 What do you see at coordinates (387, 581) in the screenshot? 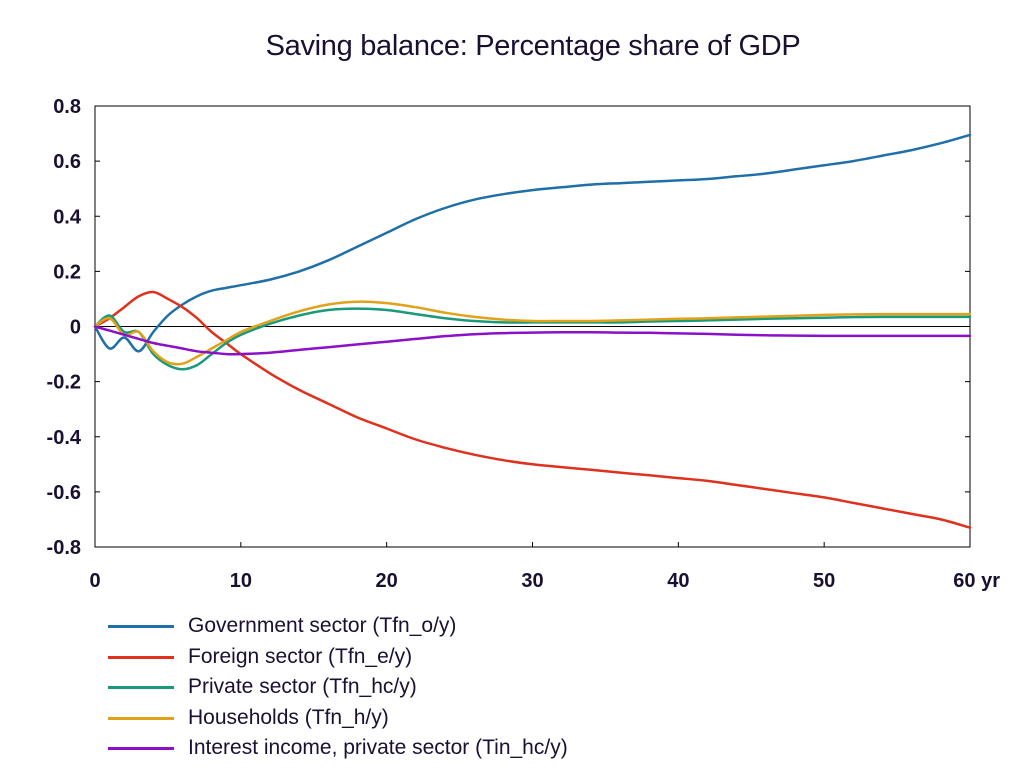
I see `x-tick-label: 20` at bounding box center [387, 581].